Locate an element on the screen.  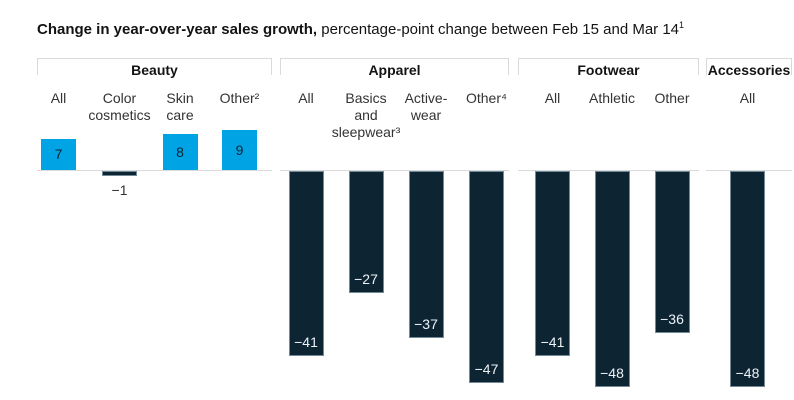
bar-apparel-3: −37 is located at coordinates (426, 254).